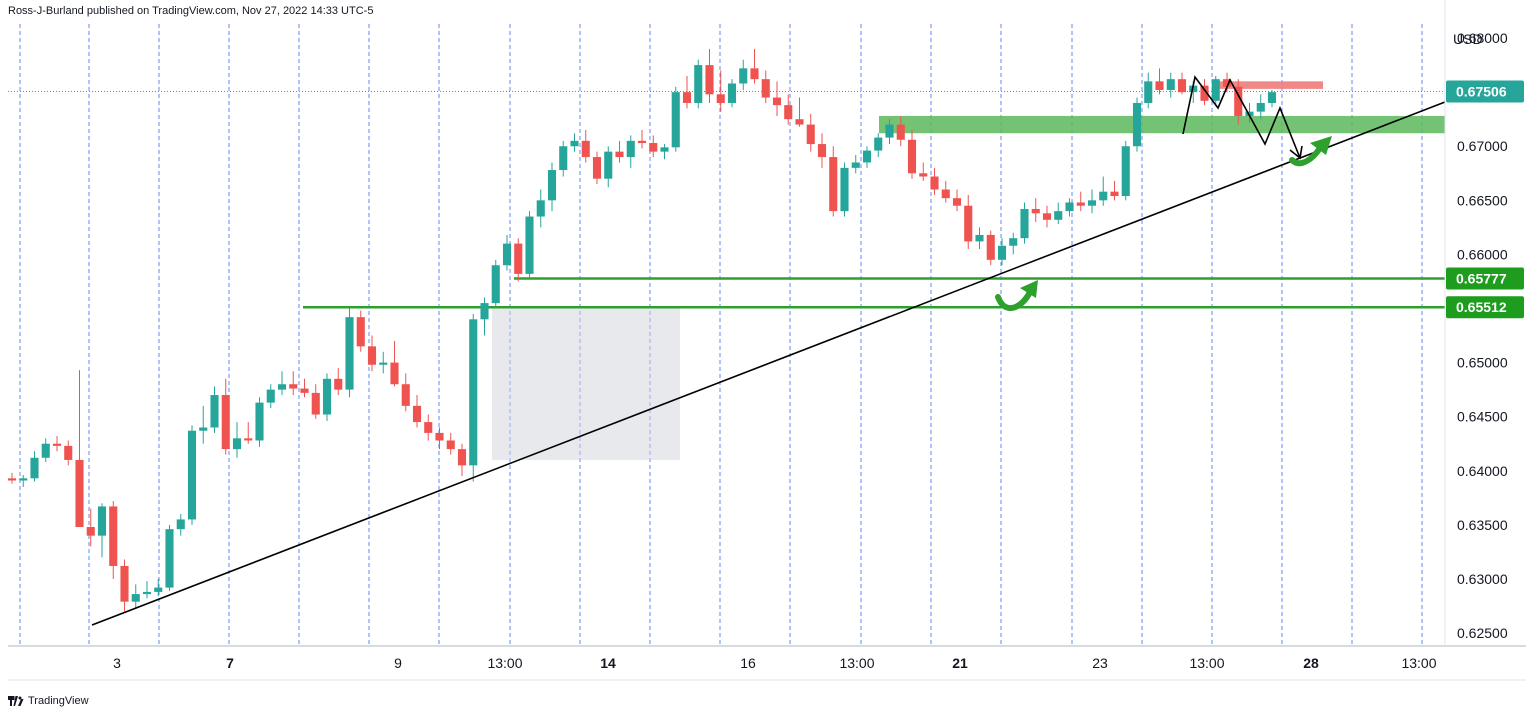 The width and height of the screenshot is (1536, 712). I want to click on time-tick-label: 21, so click(960, 663).